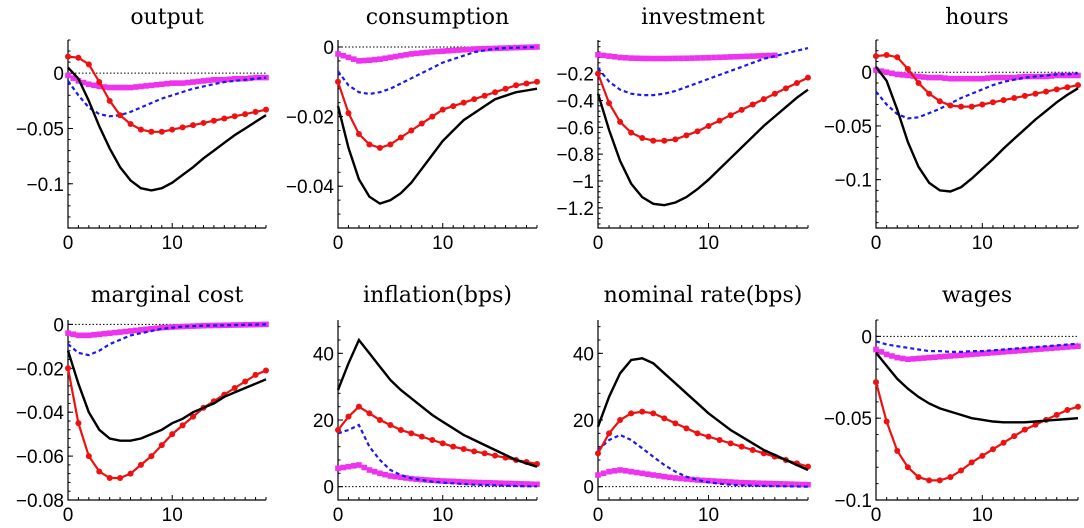 This screenshot has width=1084, height=528. I want to click on y-tick-label: 40, so click(323, 354).